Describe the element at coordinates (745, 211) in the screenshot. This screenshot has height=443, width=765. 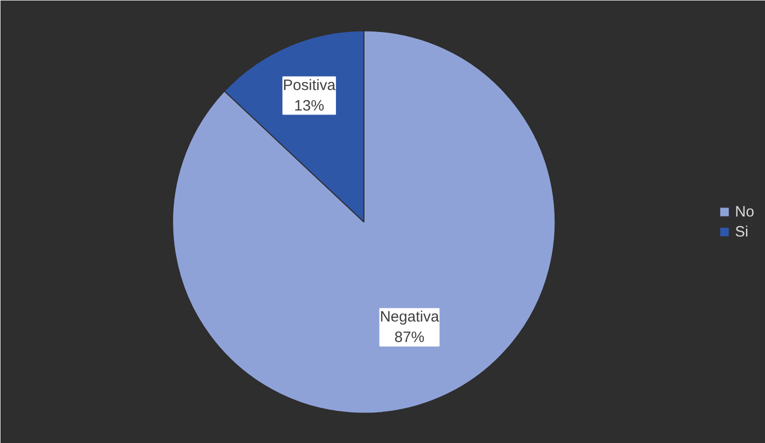
I see `legend-label: No` at that location.